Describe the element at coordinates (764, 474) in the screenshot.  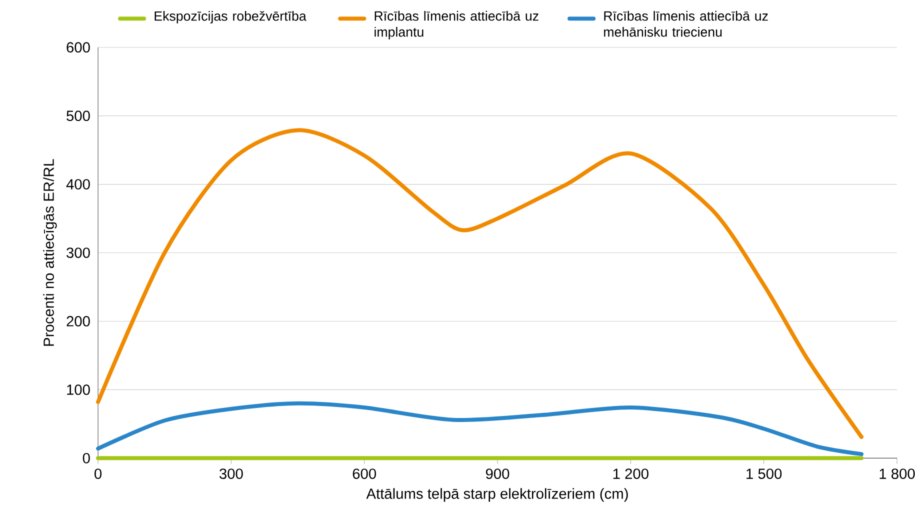
I see `x-tick-label: 1 500` at that location.